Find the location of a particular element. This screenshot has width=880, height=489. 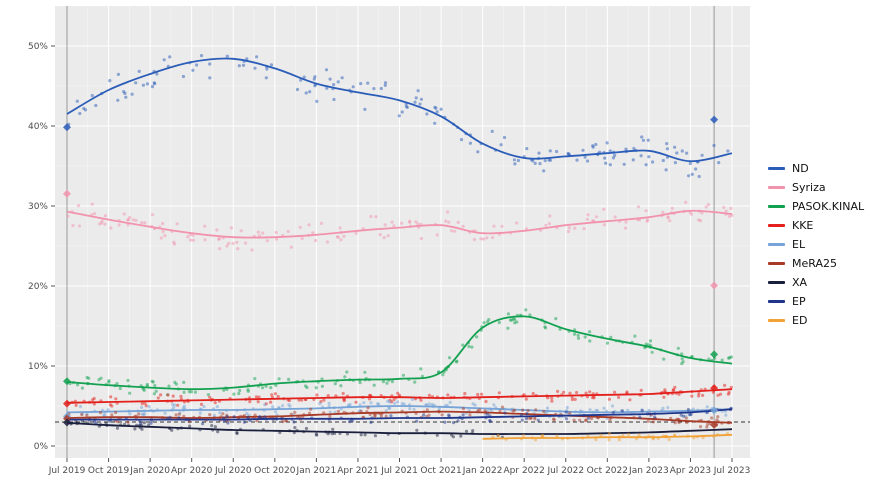

election-result-diamond-nd is located at coordinates (714, 119).